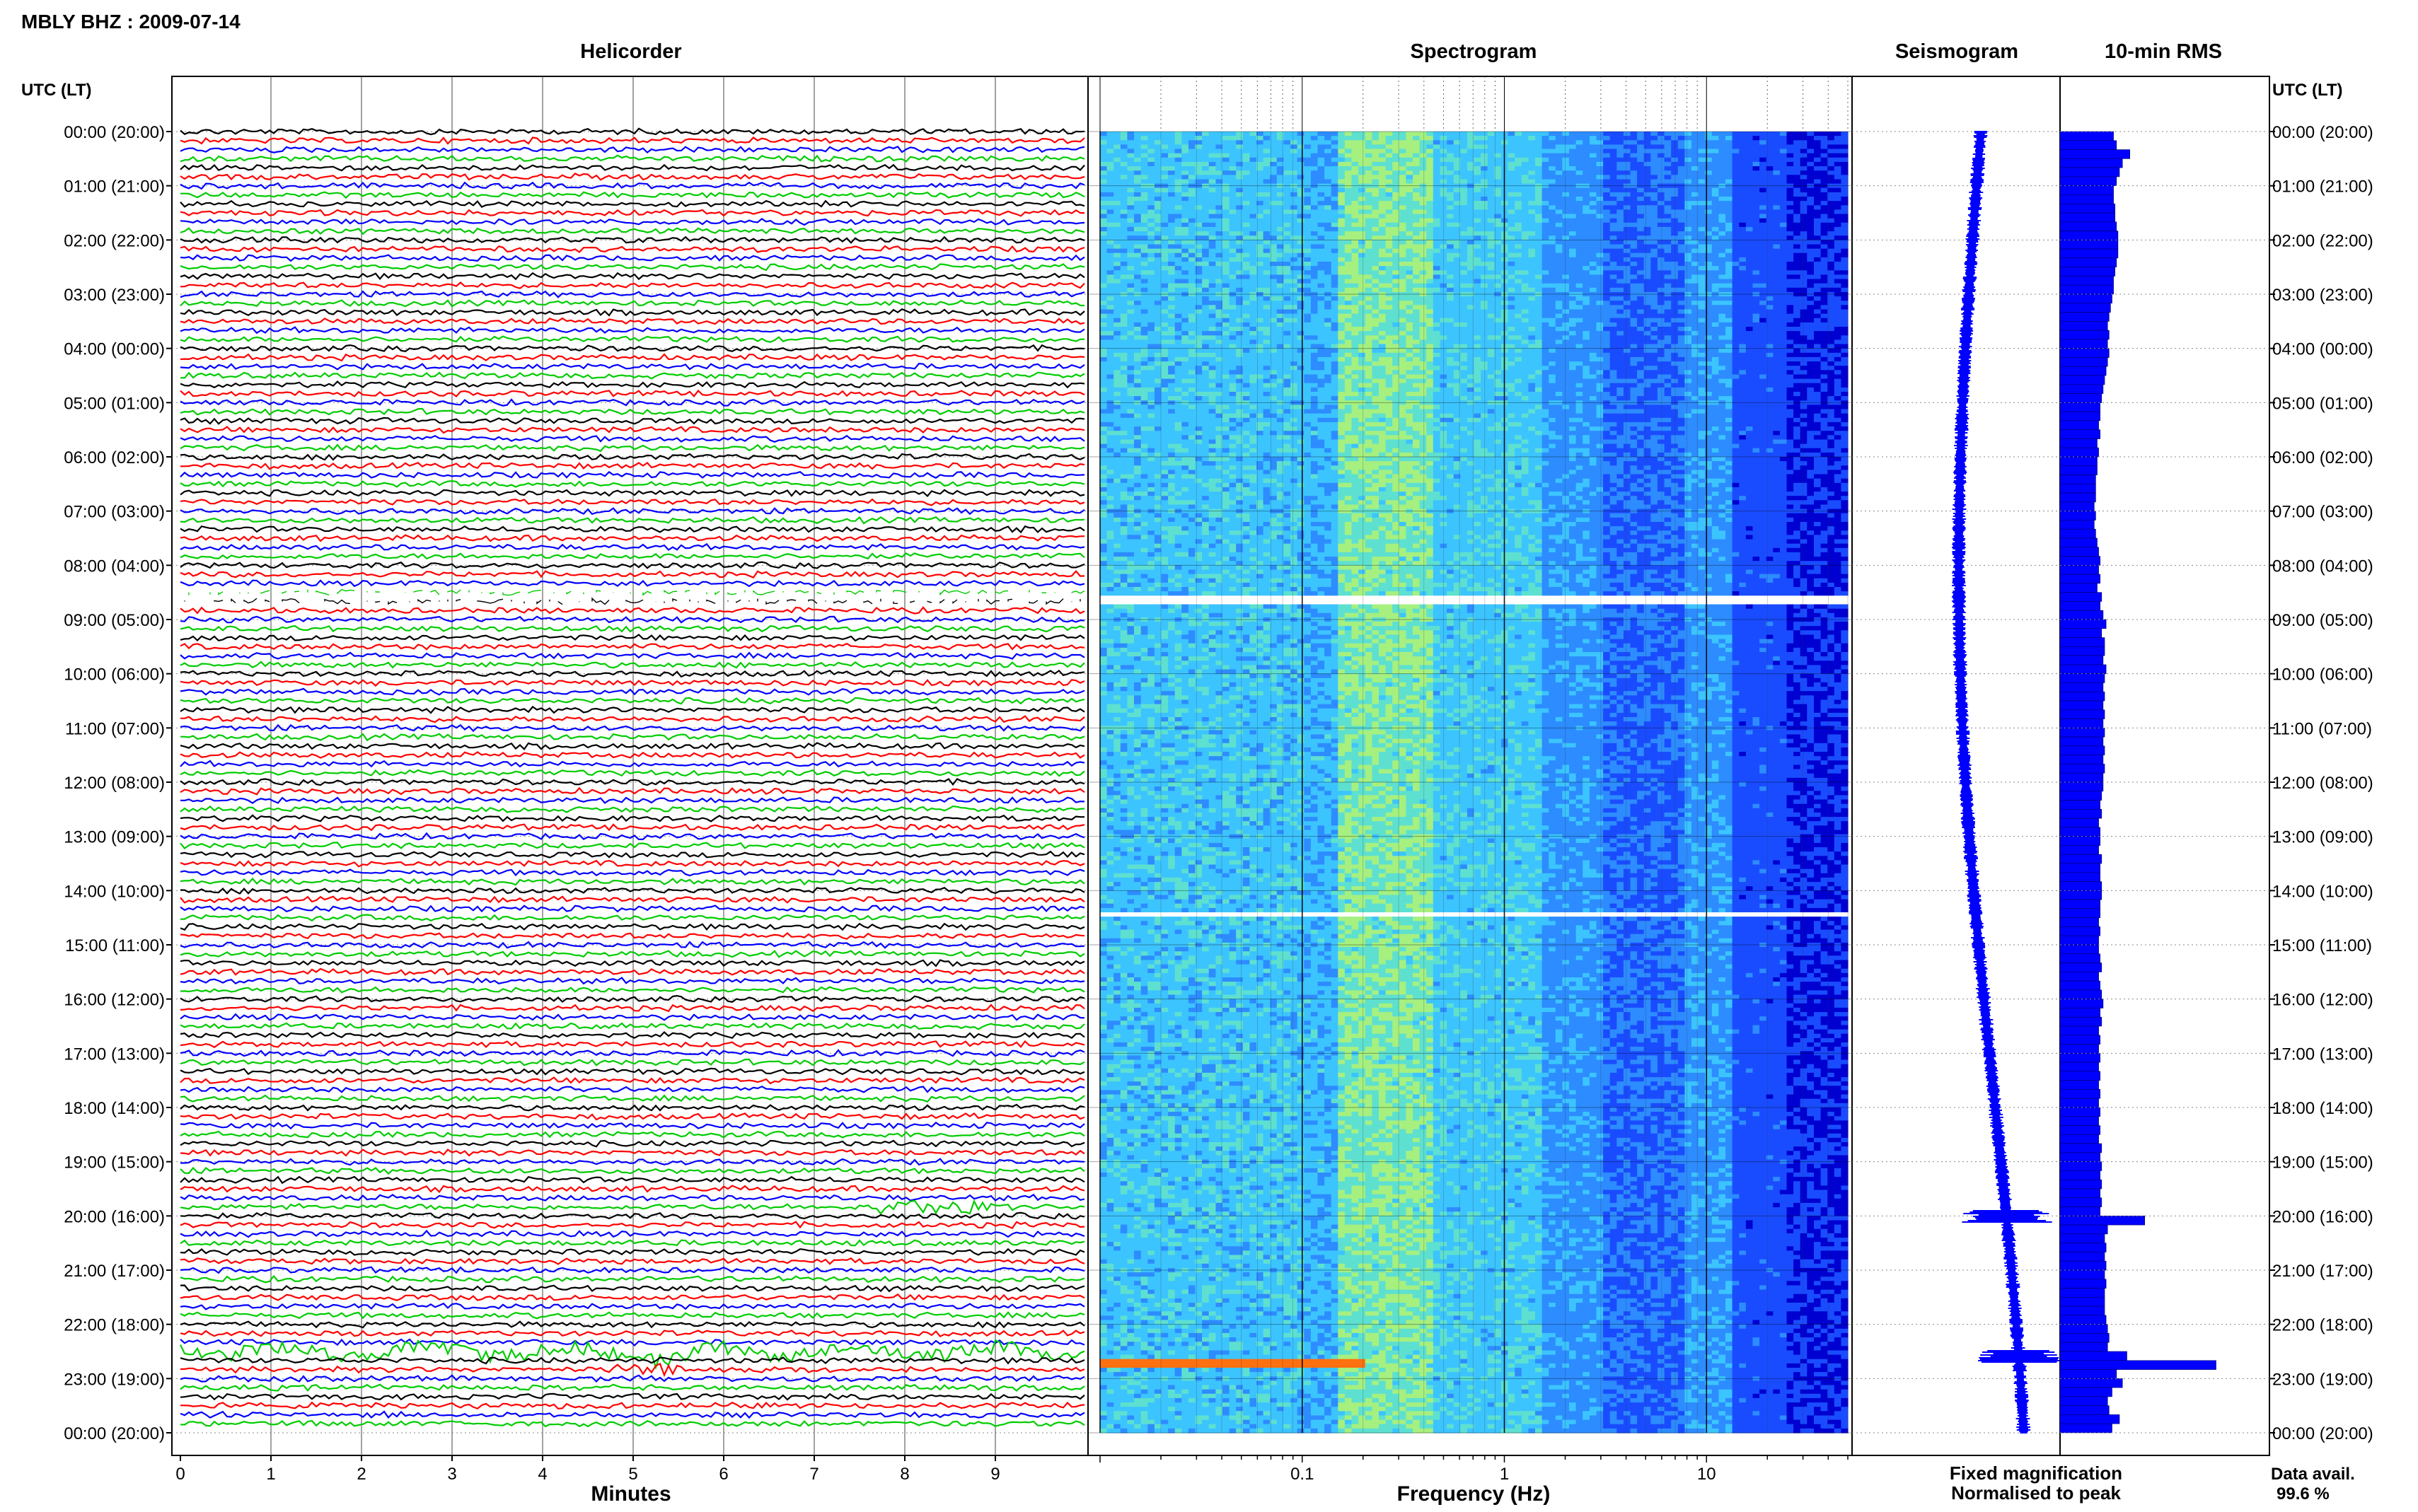  Describe the element at coordinates (114, 891) in the screenshot. I see `time-label-left: 14:00 (10:00)` at that location.